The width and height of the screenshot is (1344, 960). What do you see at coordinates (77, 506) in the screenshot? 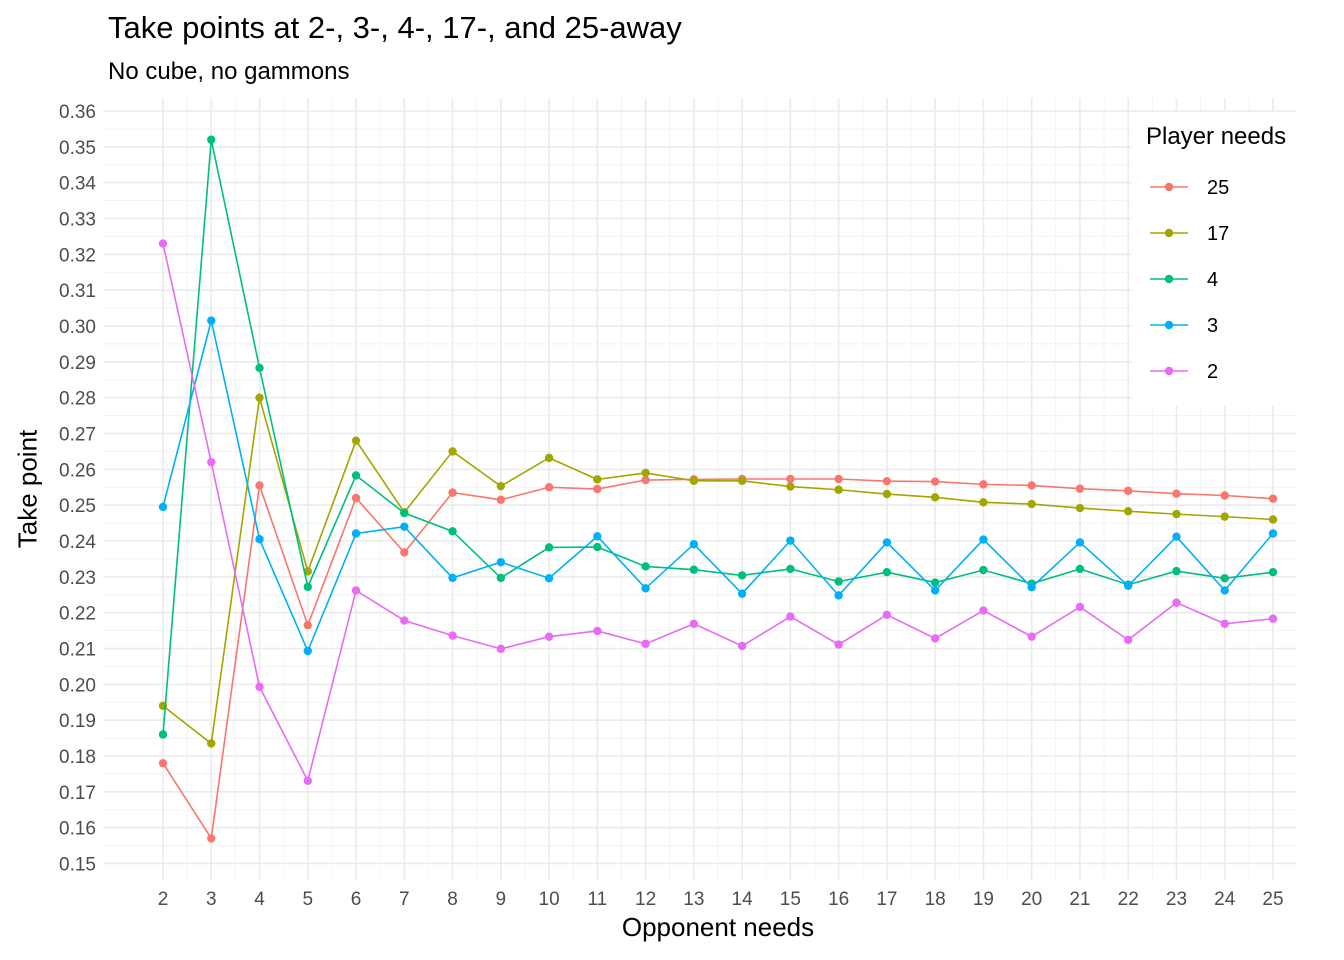
I see `y-tick-label: 0.25` at bounding box center [77, 506].